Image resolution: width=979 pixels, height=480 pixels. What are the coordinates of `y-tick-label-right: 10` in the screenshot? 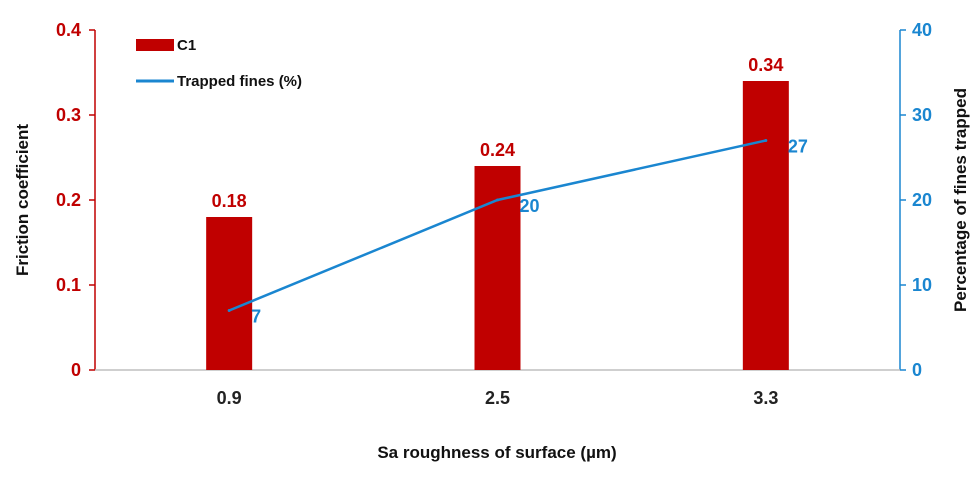 It's located at (922, 285).